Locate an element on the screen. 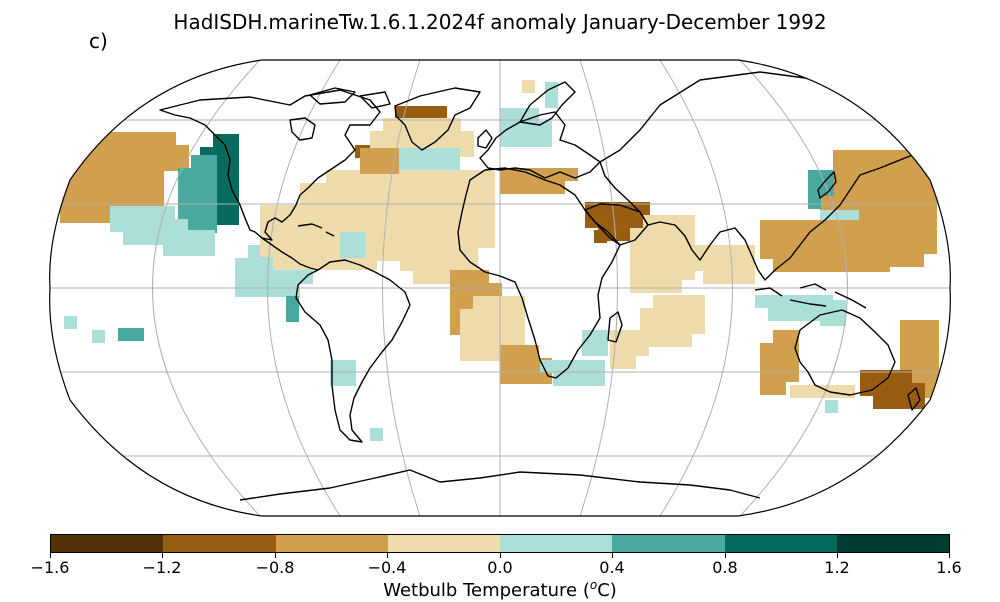 Image resolution: width=1000 pixels, height=602 pixels. colorbar-tick-label: 0.4 is located at coordinates (612, 567).